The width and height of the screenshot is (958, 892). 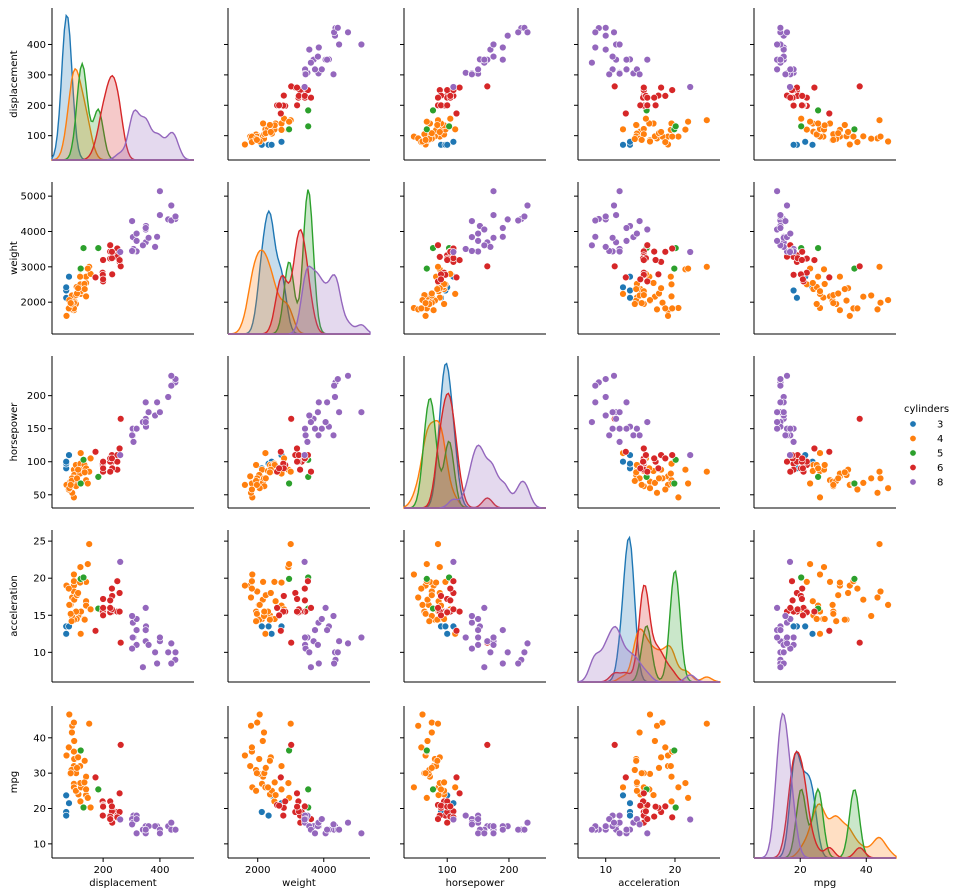 What do you see at coordinates (39, 809) in the screenshot?
I see `y-tick-label: 20` at bounding box center [39, 809].